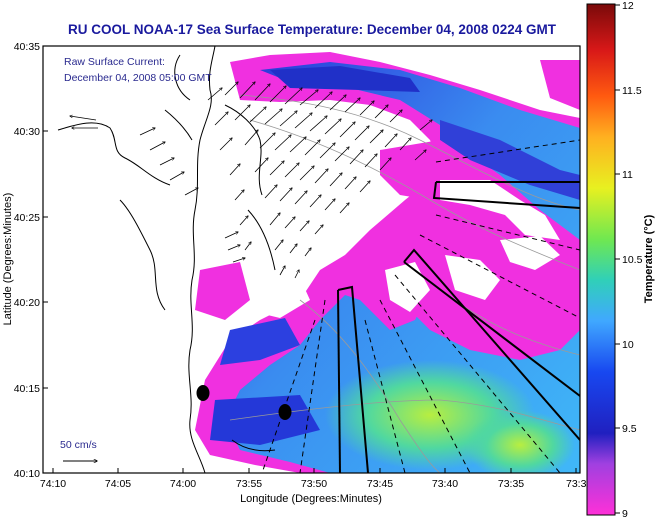  Describe the element at coordinates (311, 499) in the screenshot. I see `x-axis-title: Longitude (Degrees:Minutes)` at that location.